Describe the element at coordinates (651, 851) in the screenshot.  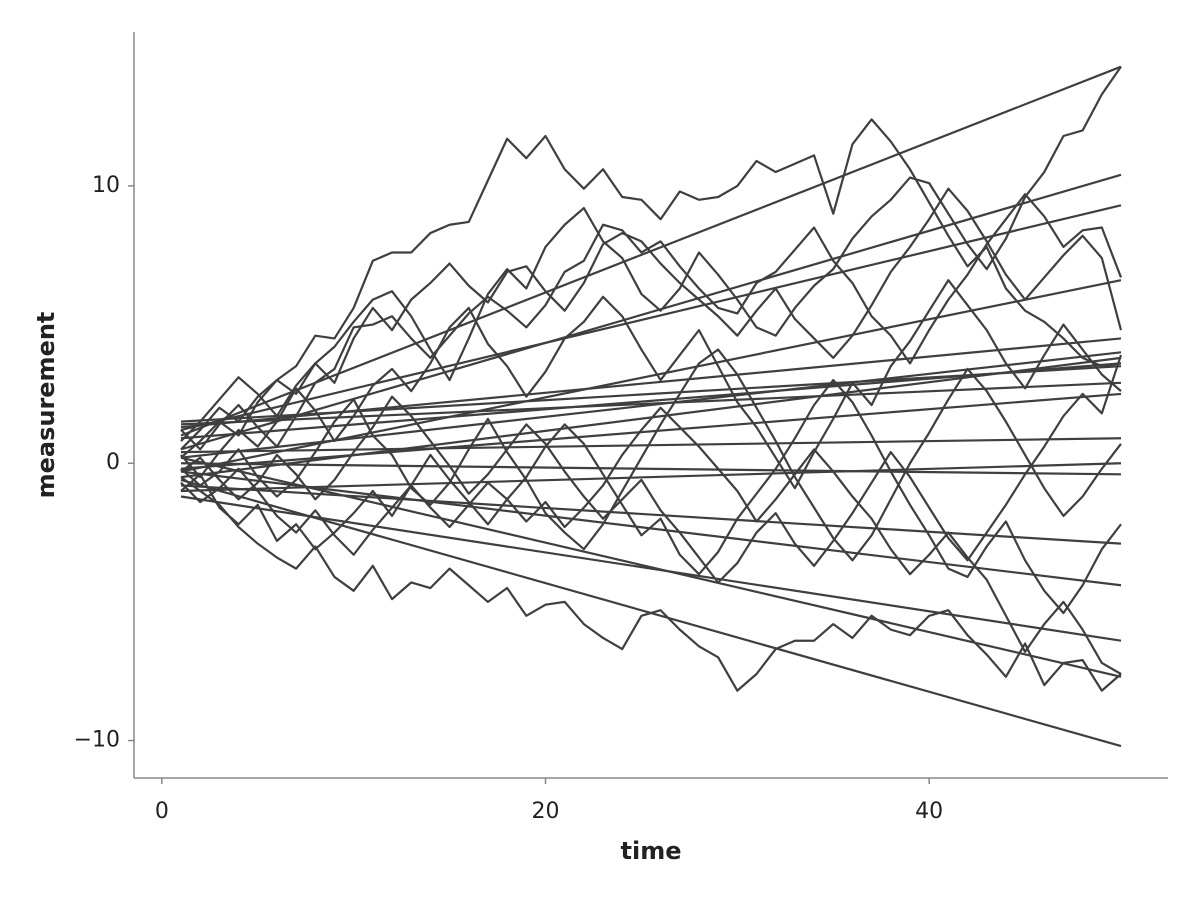
I see `x-axis-title: time` at that location.